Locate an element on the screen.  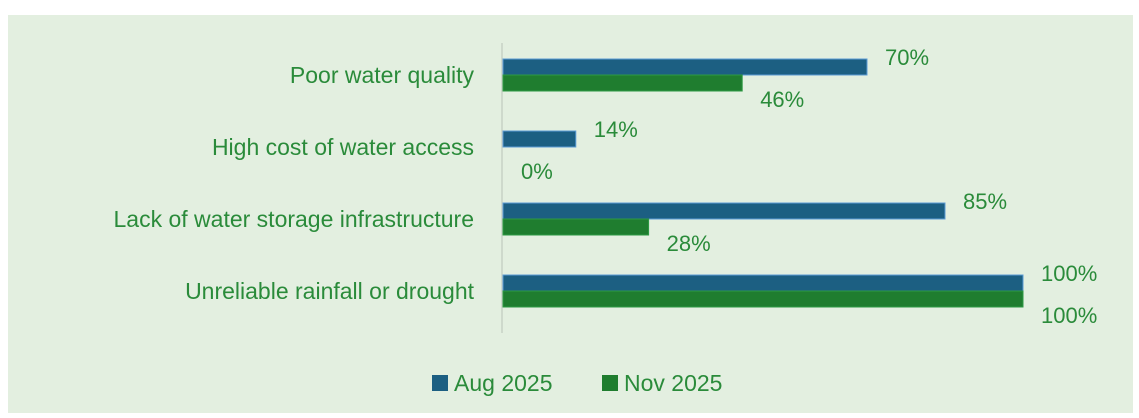
legend-label: Aug 2025 is located at coordinates (503, 383).